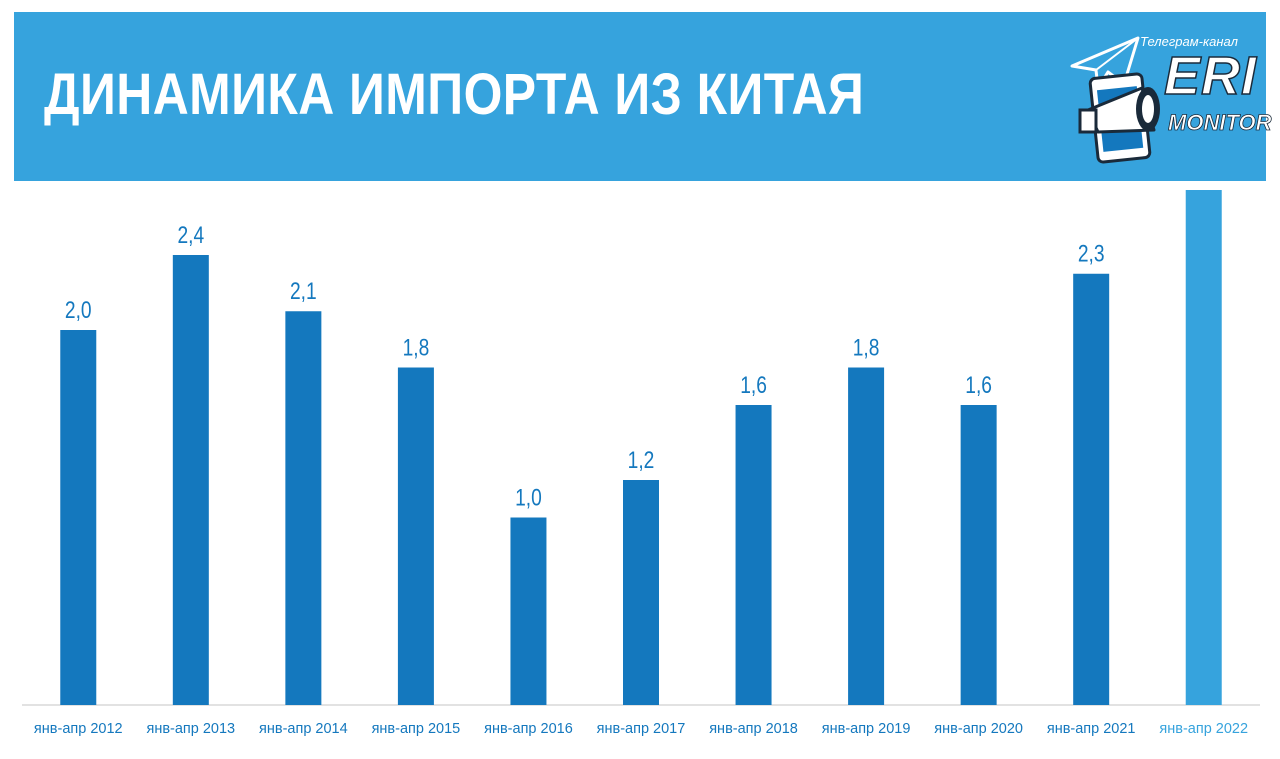 The image size is (1280, 759). What do you see at coordinates (78, 310) in the screenshot?
I see `data-label: 2,0` at bounding box center [78, 310].